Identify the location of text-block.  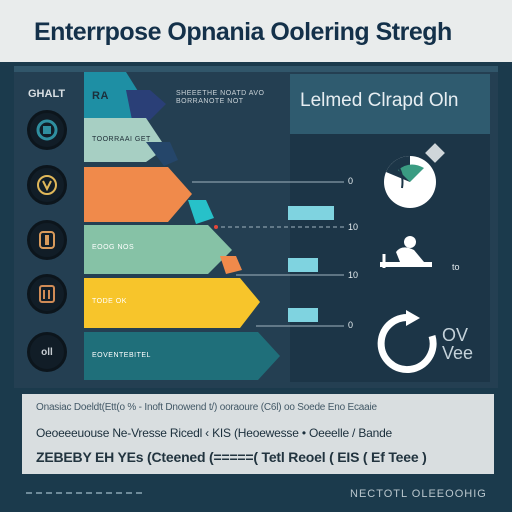
(258, 434).